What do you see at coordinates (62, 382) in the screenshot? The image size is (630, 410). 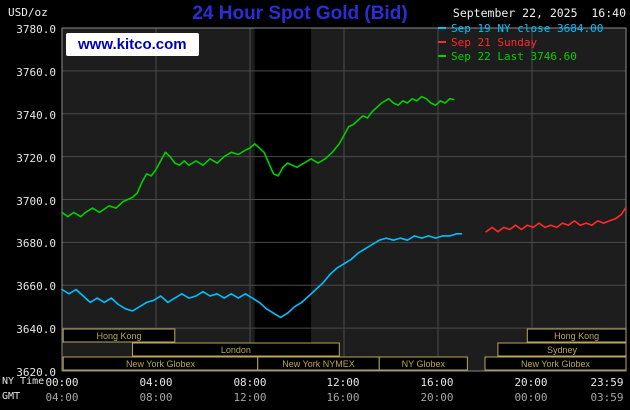 I see `x-tick-ny: 00:00` at bounding box center [62, 382].